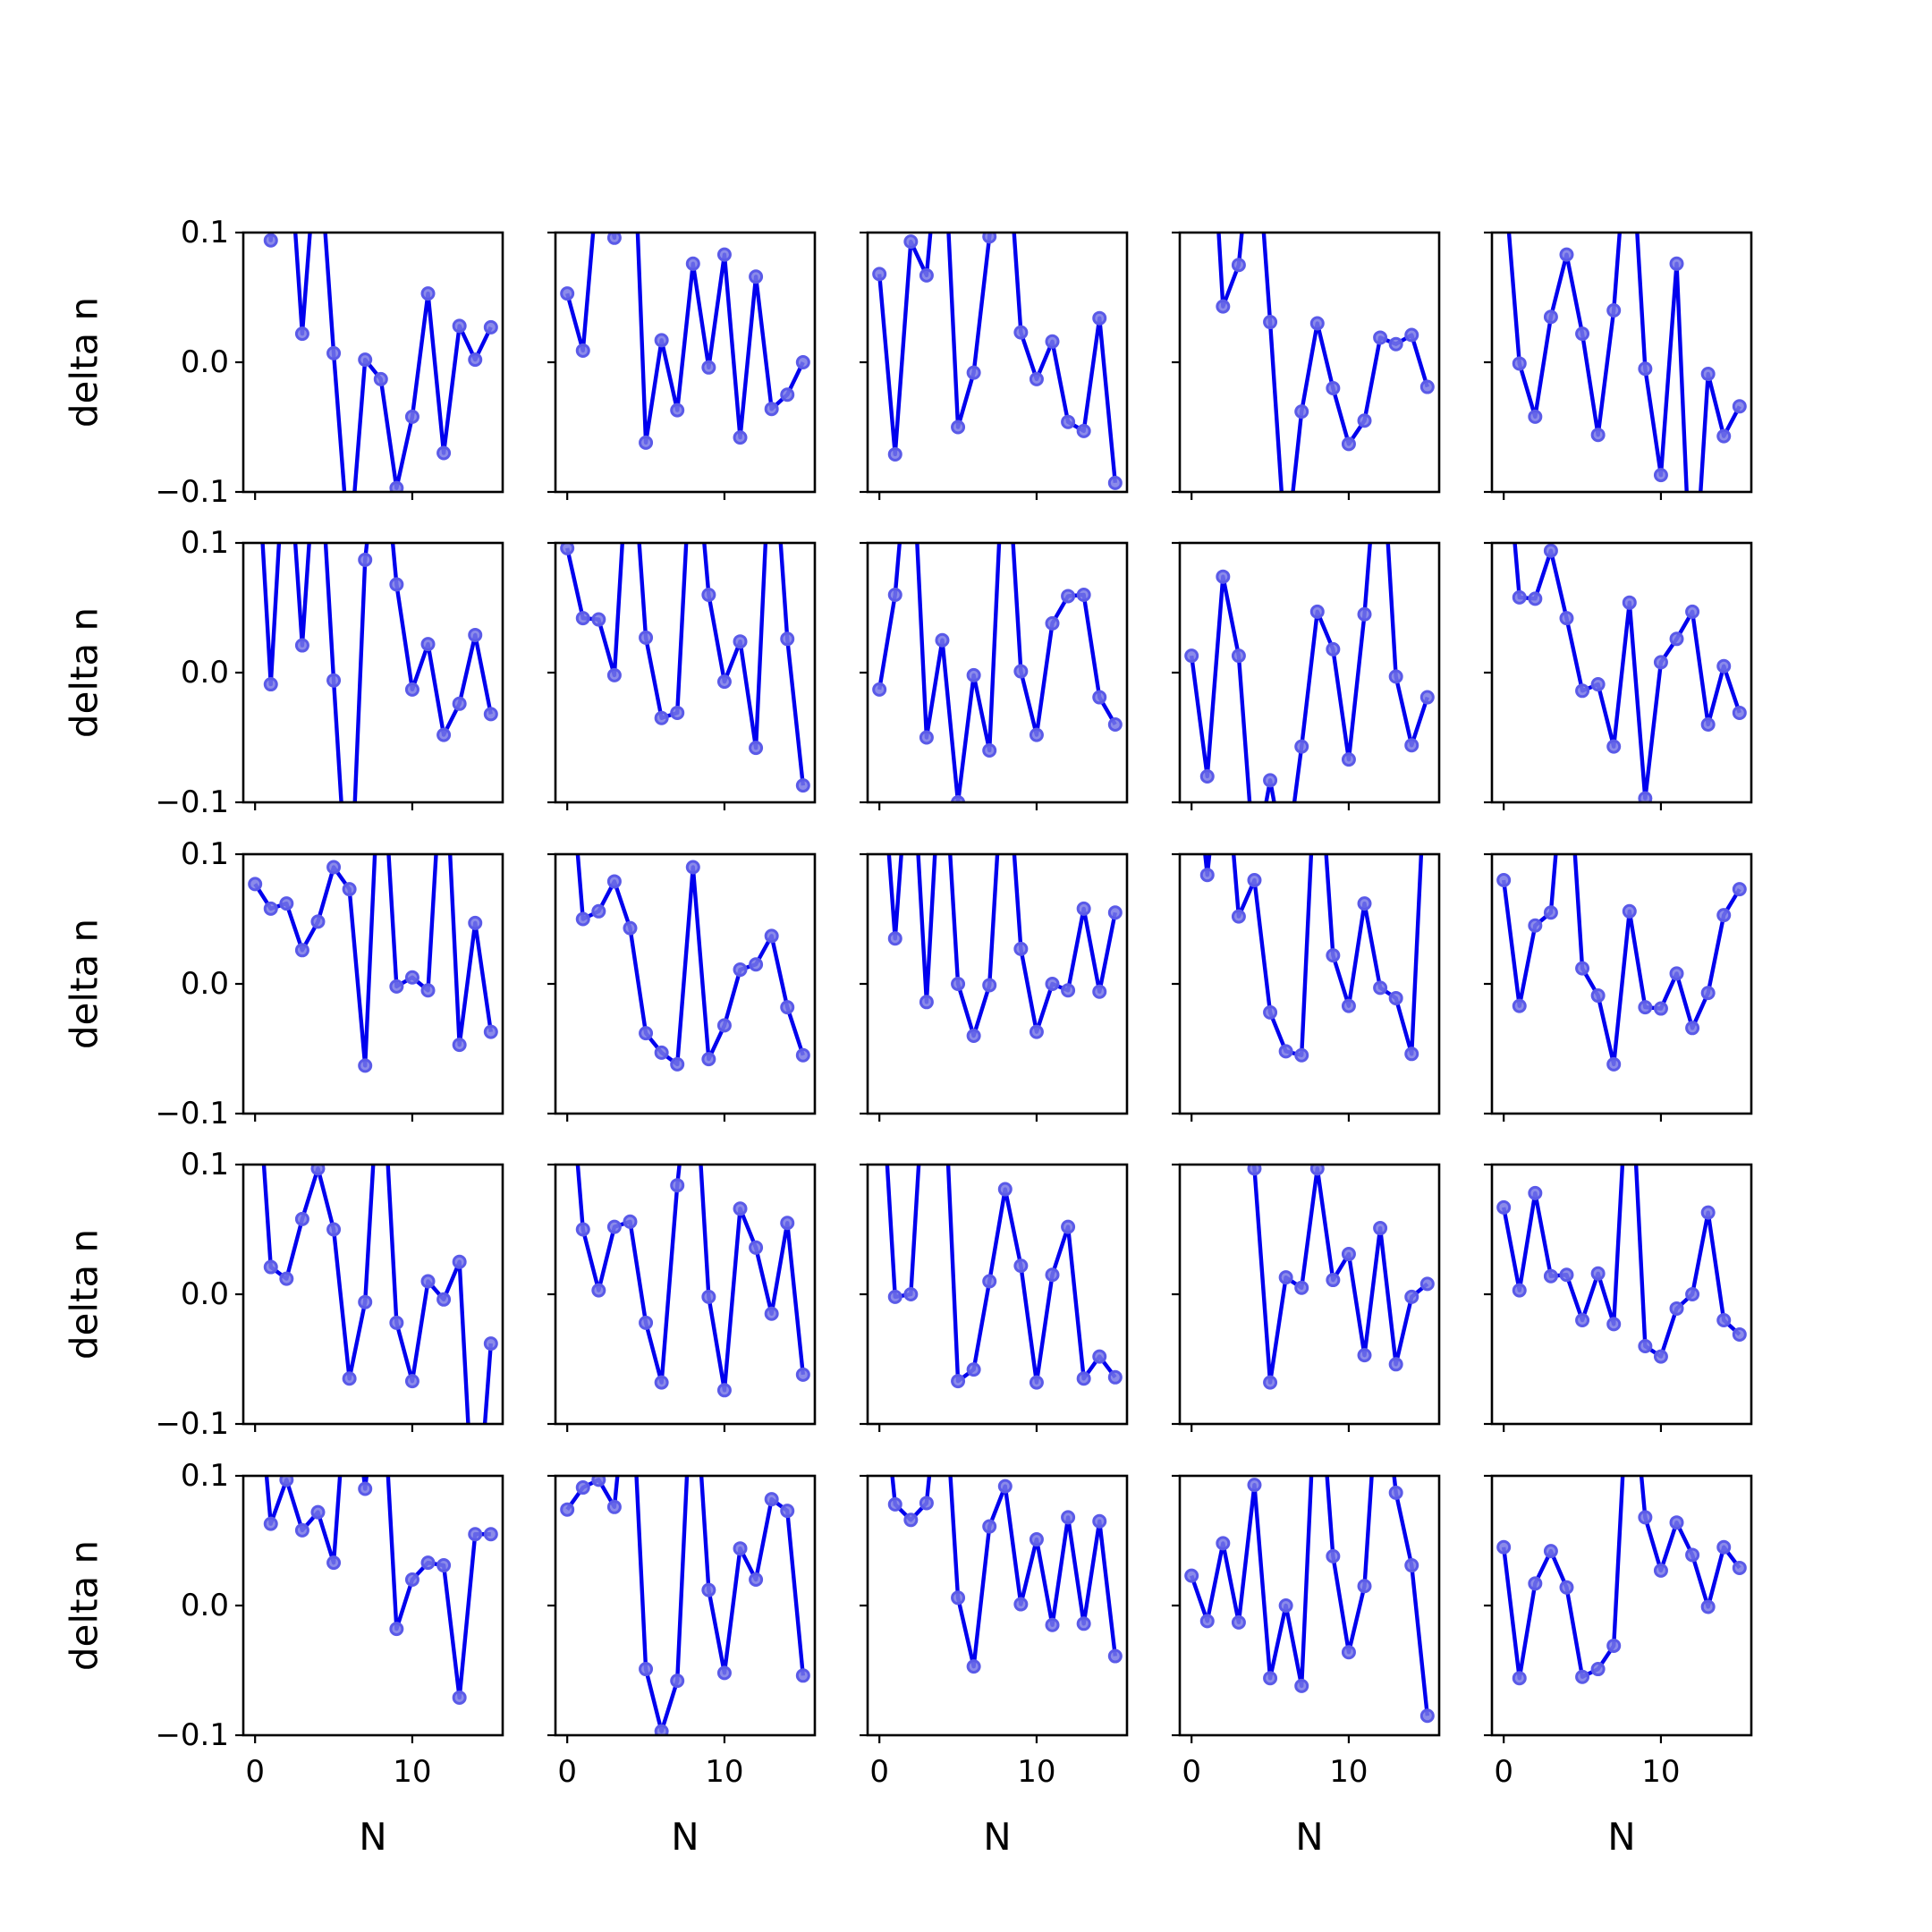 This screenshot has height=1932, width=1932. I want to click on subplot-r4-c1: 0.1 0.0 −0.1 delta n, so click(283, 1294).